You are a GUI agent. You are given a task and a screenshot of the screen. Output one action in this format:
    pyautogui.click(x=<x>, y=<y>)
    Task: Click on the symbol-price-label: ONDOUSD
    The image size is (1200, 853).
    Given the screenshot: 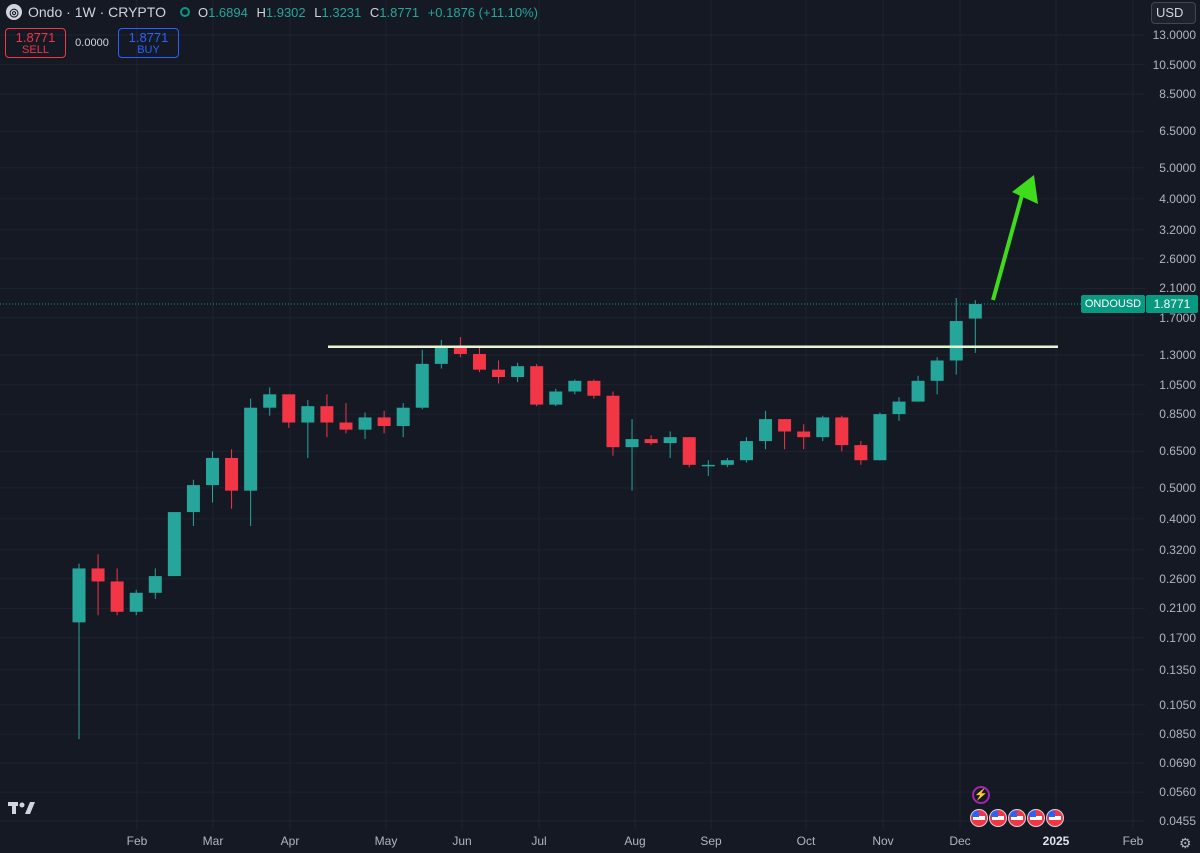 What is the action you would take?
    pyautogui.click(x=1113, y=304)
    